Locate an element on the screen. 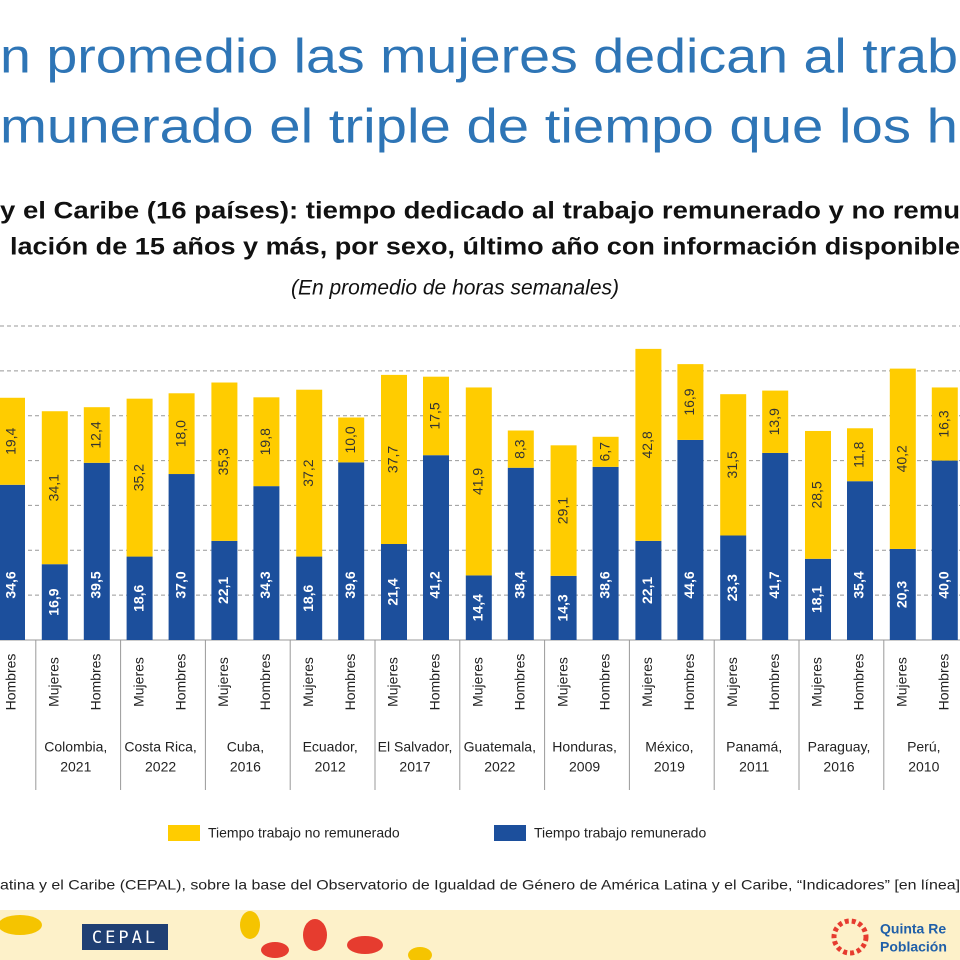 This screenshot has height=960, width=960. value-label: 16,9 is located at coordinates (54, 601).